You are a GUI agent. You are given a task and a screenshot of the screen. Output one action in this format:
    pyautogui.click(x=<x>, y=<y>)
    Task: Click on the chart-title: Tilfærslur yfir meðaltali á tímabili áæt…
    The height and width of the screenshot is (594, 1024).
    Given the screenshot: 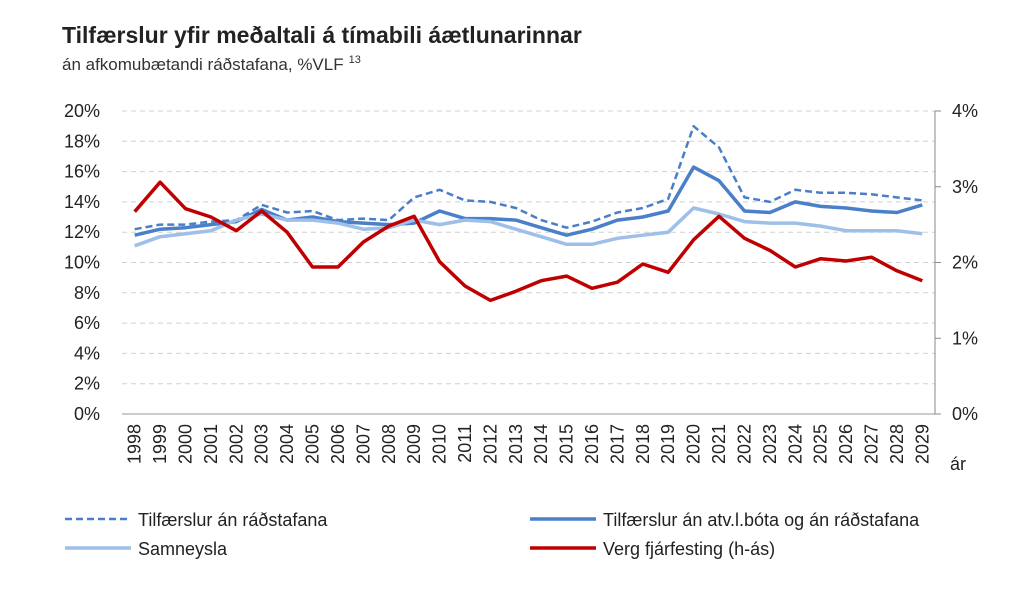 What is the action you would take?
    pyautogui.click(x=322, y=35)
    